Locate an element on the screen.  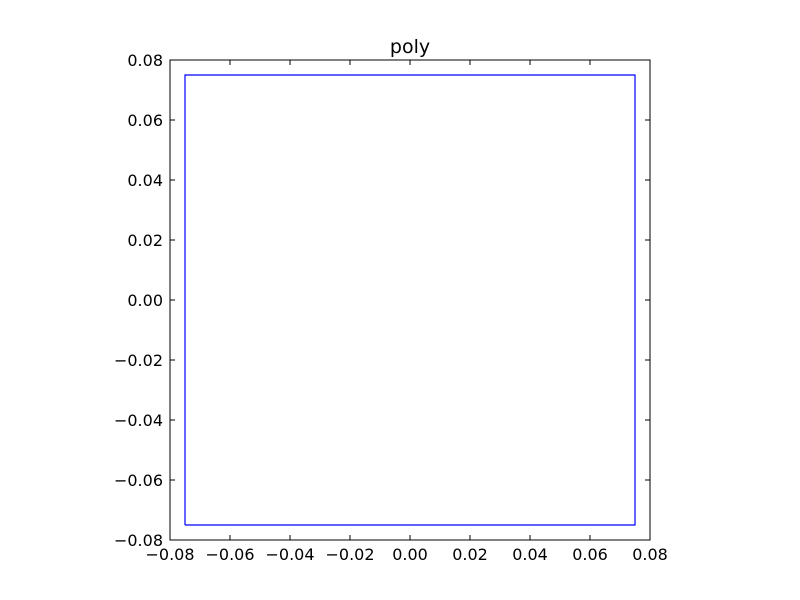
x-tick-label: 0.08 is located at coordinates (650, 554).